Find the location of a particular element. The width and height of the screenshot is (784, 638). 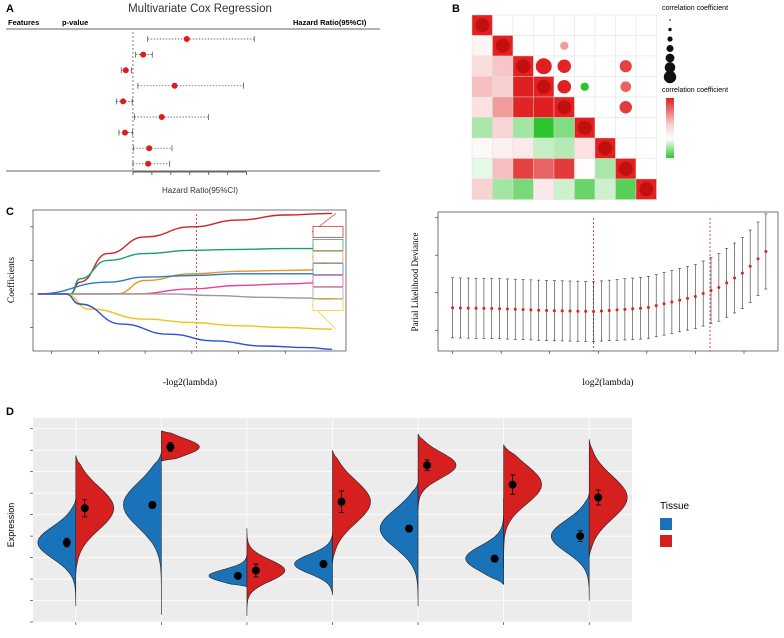

panel-label-b: B is located at coordinates (456, 9).